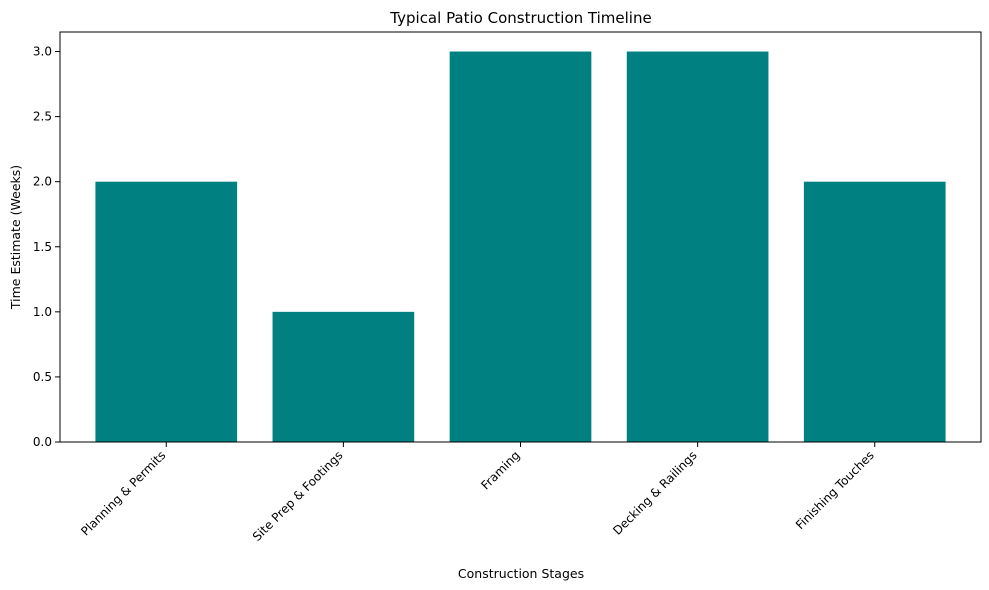 This screenshot has width=989, height=590. Describe the element at coordinates (521, 573) in the screenshot. I see `x-axis-label: Construction Stages` at that location.